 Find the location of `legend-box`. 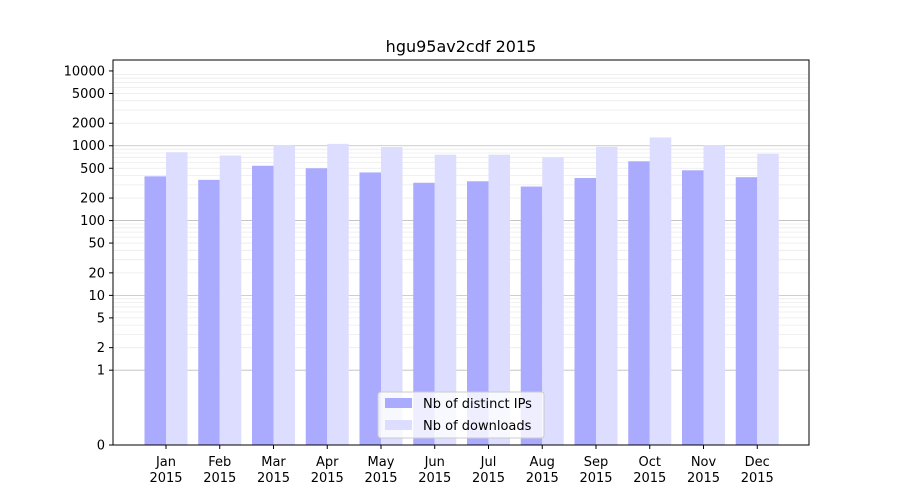

legend-box is located at coordinates (461, 415).